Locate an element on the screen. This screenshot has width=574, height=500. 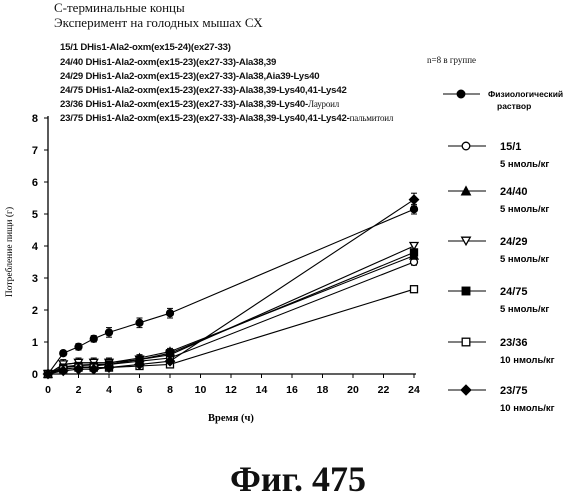
legend-label: 24/75 is located at coordinates (514, 292).